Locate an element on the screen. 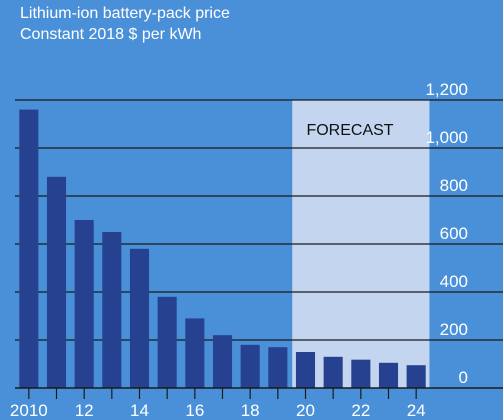 The image size is (503, 420). bar-2015 is located at coordinates (167, 342).